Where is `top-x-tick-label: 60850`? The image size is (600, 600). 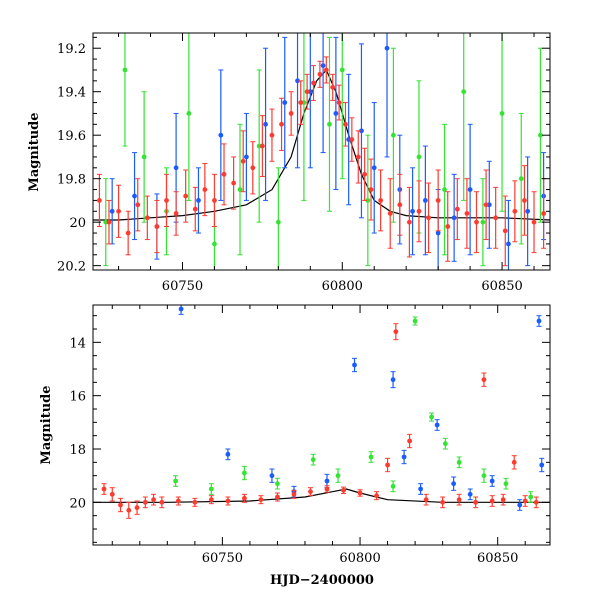
top-x-tick-label: 60850 is located at coordinates (501, 286).